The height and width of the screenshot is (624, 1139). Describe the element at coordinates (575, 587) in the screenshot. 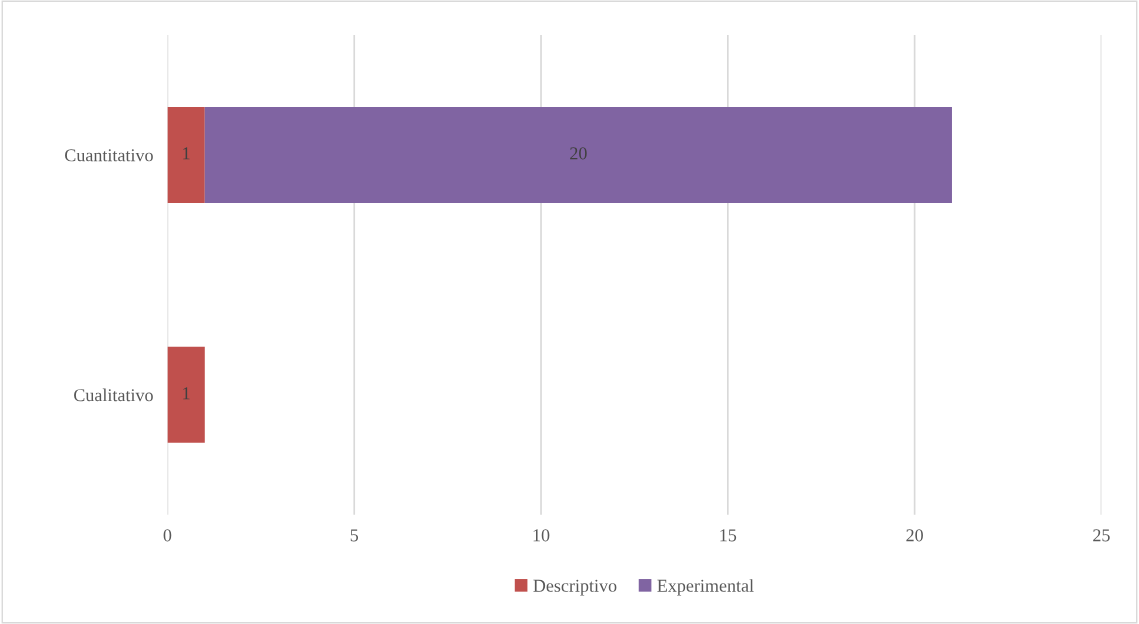

I see `legend-label: Descriptivo` at that location.